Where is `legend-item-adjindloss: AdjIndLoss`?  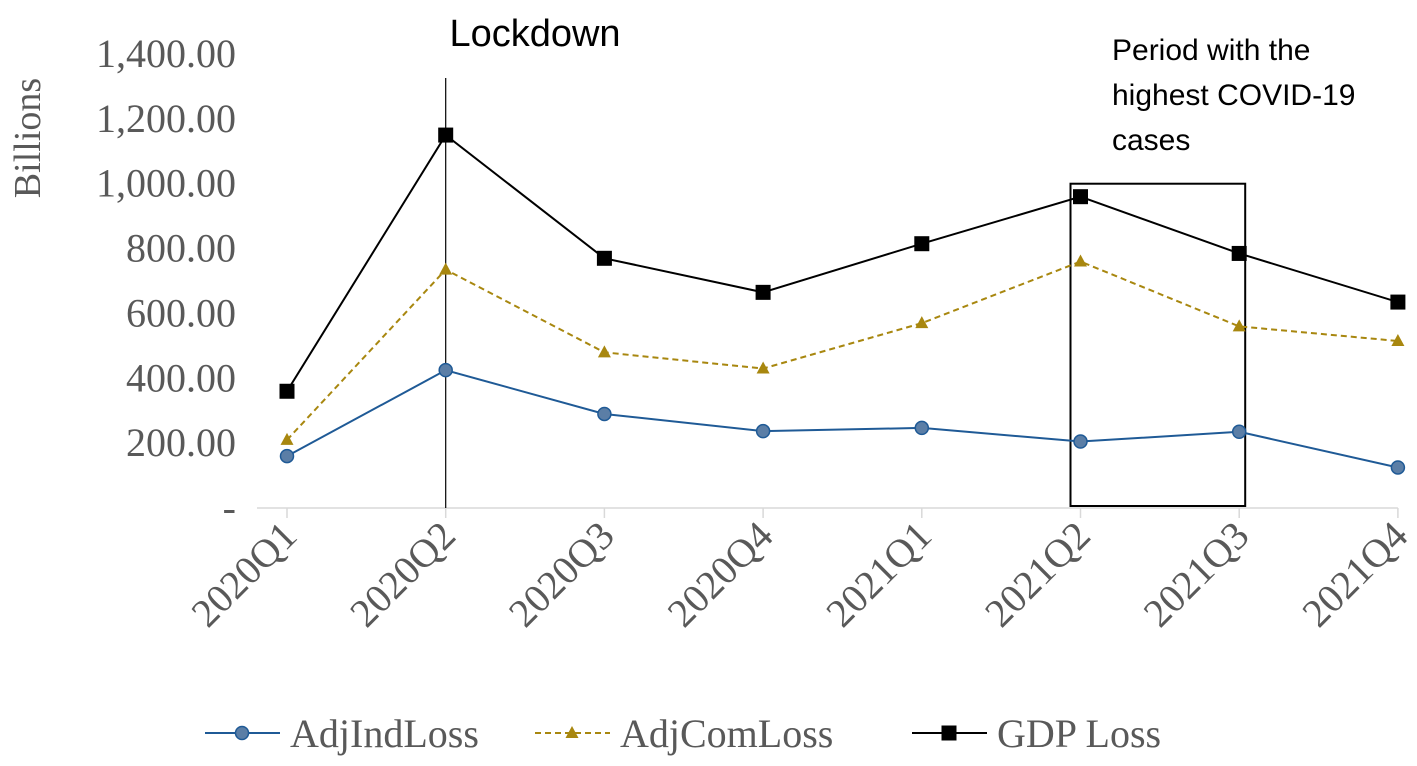 legend-item-adjindloss: AdjIndLoss is located at coordinates (342, 733).